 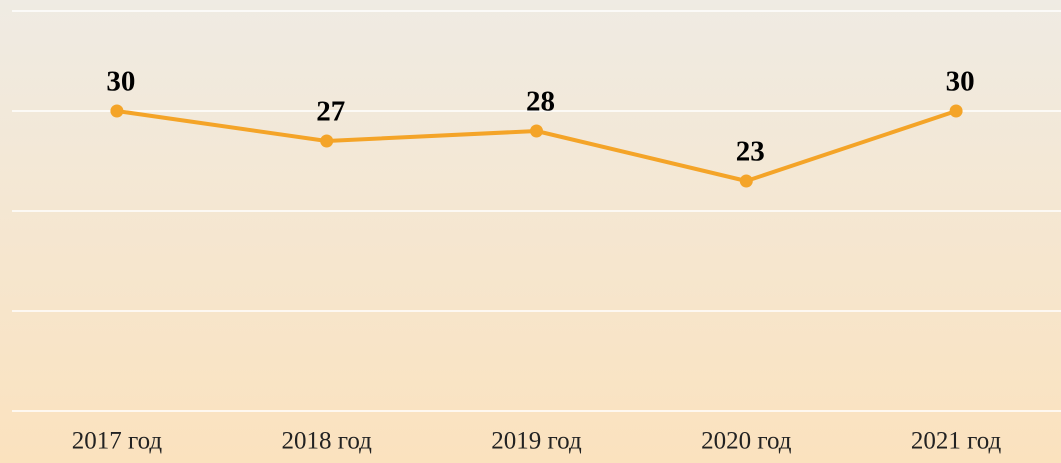 What do you see at coordinates (327, 441) in the screenshot?
I see `x-tick-label: 2018 год` at bounding box center [327, 441].